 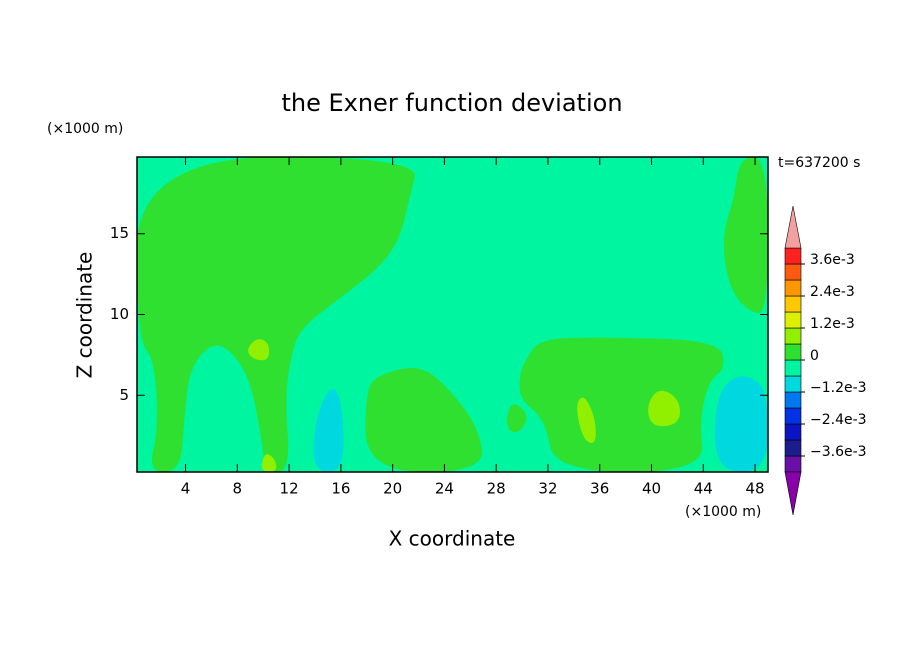 What do you see at coordinates (444, 489) in the screenshot?
I see `x-tick-label: 24` at bounding box center [444, 489].